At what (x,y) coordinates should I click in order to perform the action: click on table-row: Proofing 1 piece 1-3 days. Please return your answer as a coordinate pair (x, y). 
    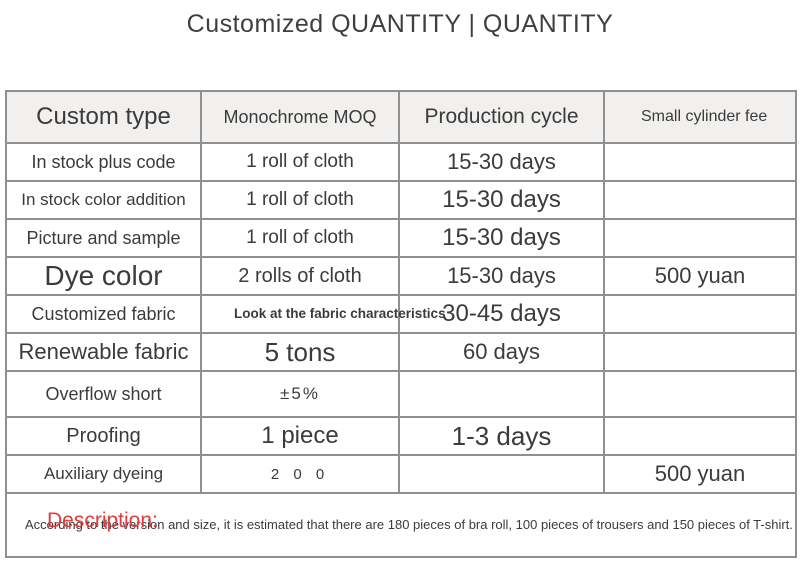
    Looking at the image, I should click on (401, 436).